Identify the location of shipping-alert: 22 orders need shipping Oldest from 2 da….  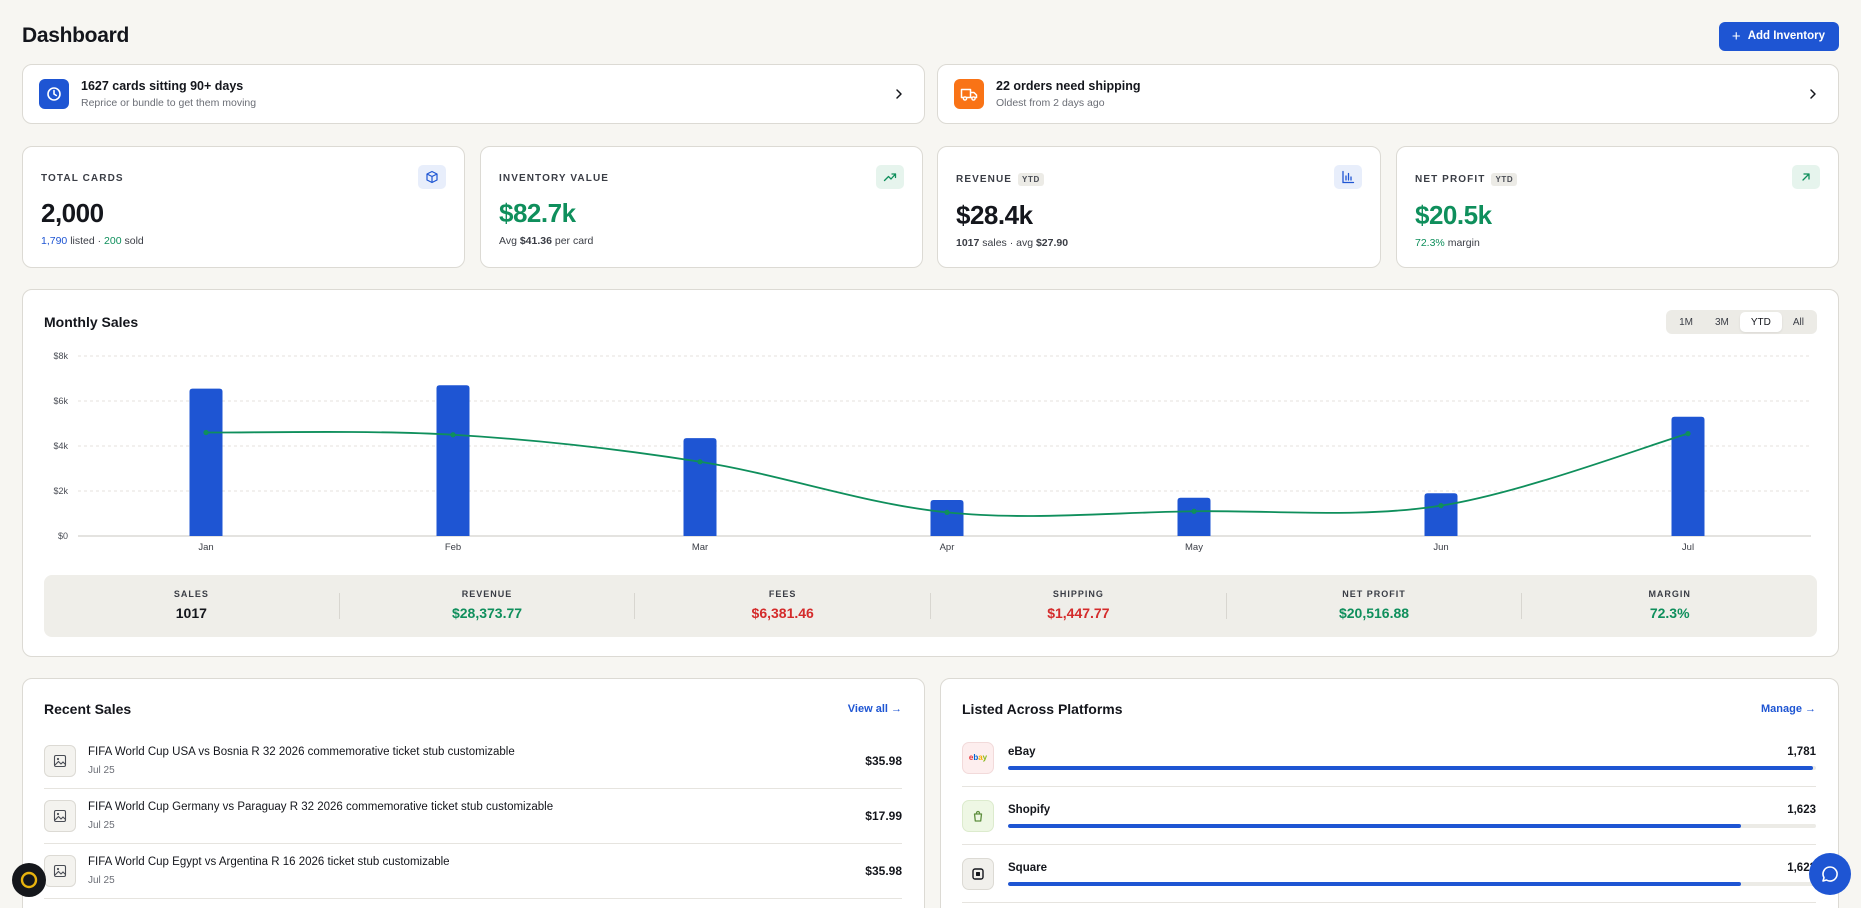
(1388, 94).